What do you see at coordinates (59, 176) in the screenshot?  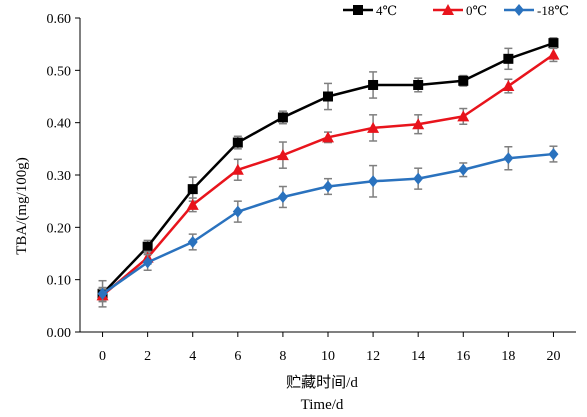 I see `y-tick-label: 0.30` at bounding box center [59, 176].